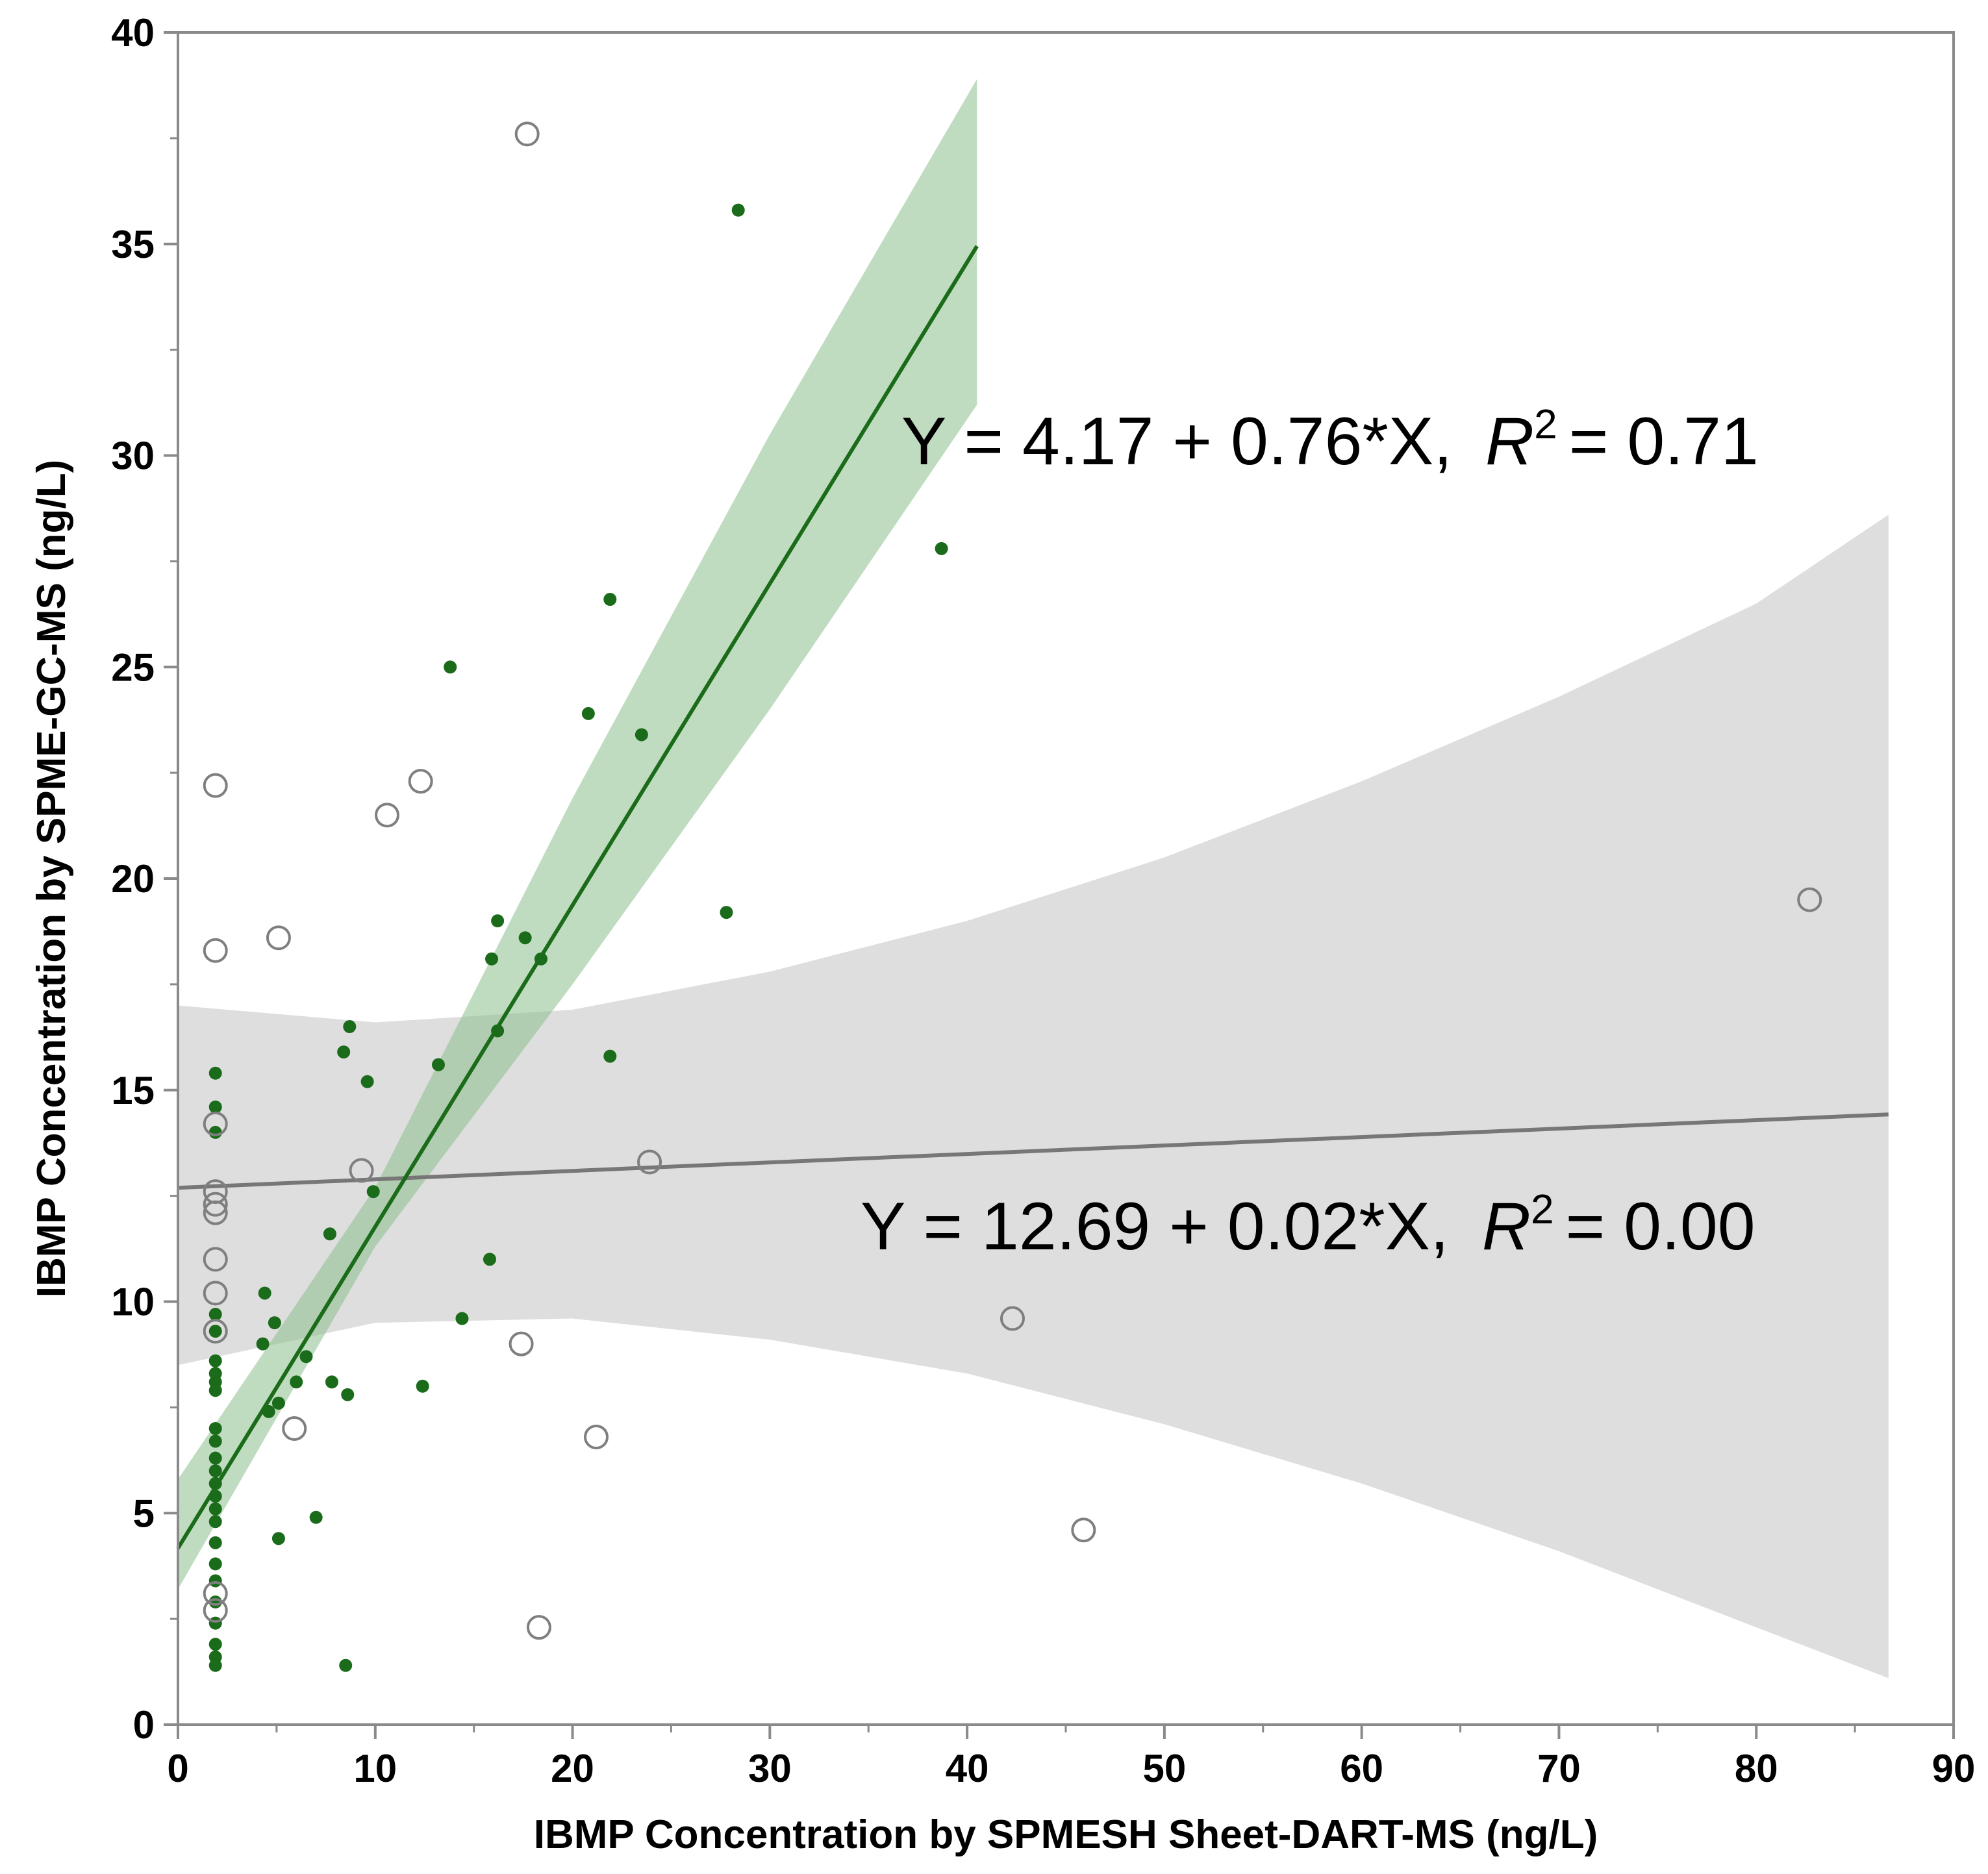 The height and width of the screenshot is (1874, 1988). I want to click on x-tick-label: 0, so click(177, 1769).